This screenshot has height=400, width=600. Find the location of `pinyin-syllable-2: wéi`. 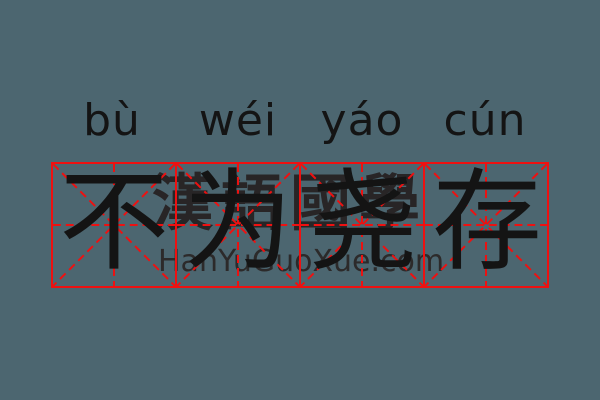

pinyin-syllable-2: wéi is located at coordinates (238, 120).